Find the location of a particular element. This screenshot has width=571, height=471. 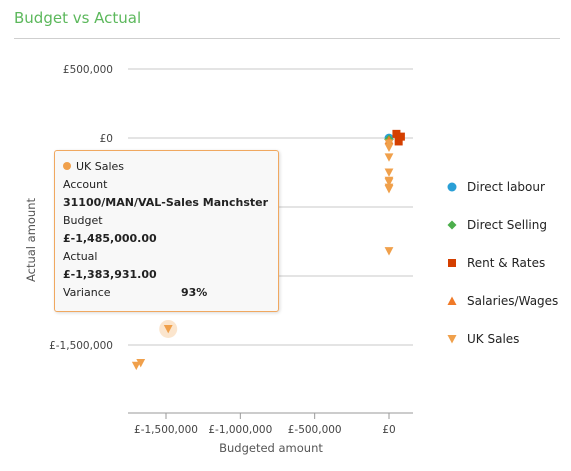

tooltip-actual-label: Actual is located at coordinates (80, 256).